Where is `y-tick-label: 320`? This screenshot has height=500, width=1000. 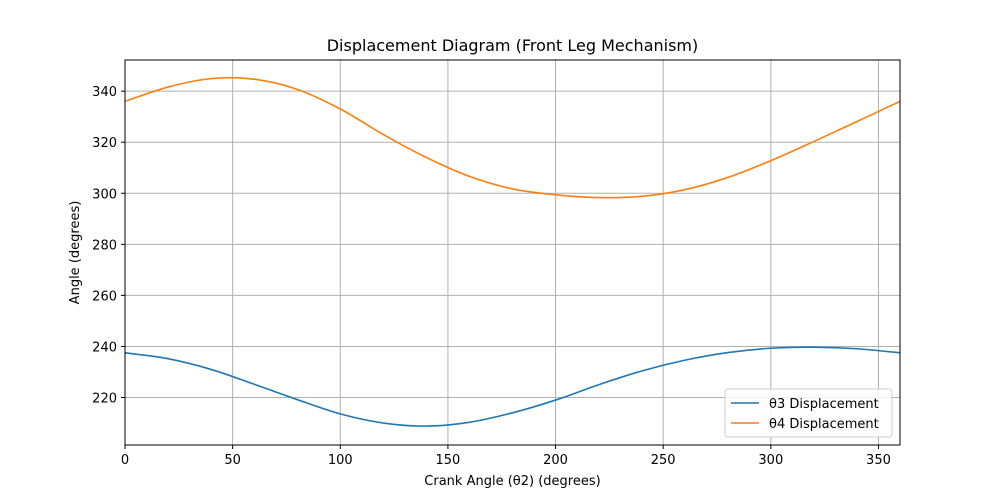 y-tick-label: 320 is located at coordinates (104, 143).